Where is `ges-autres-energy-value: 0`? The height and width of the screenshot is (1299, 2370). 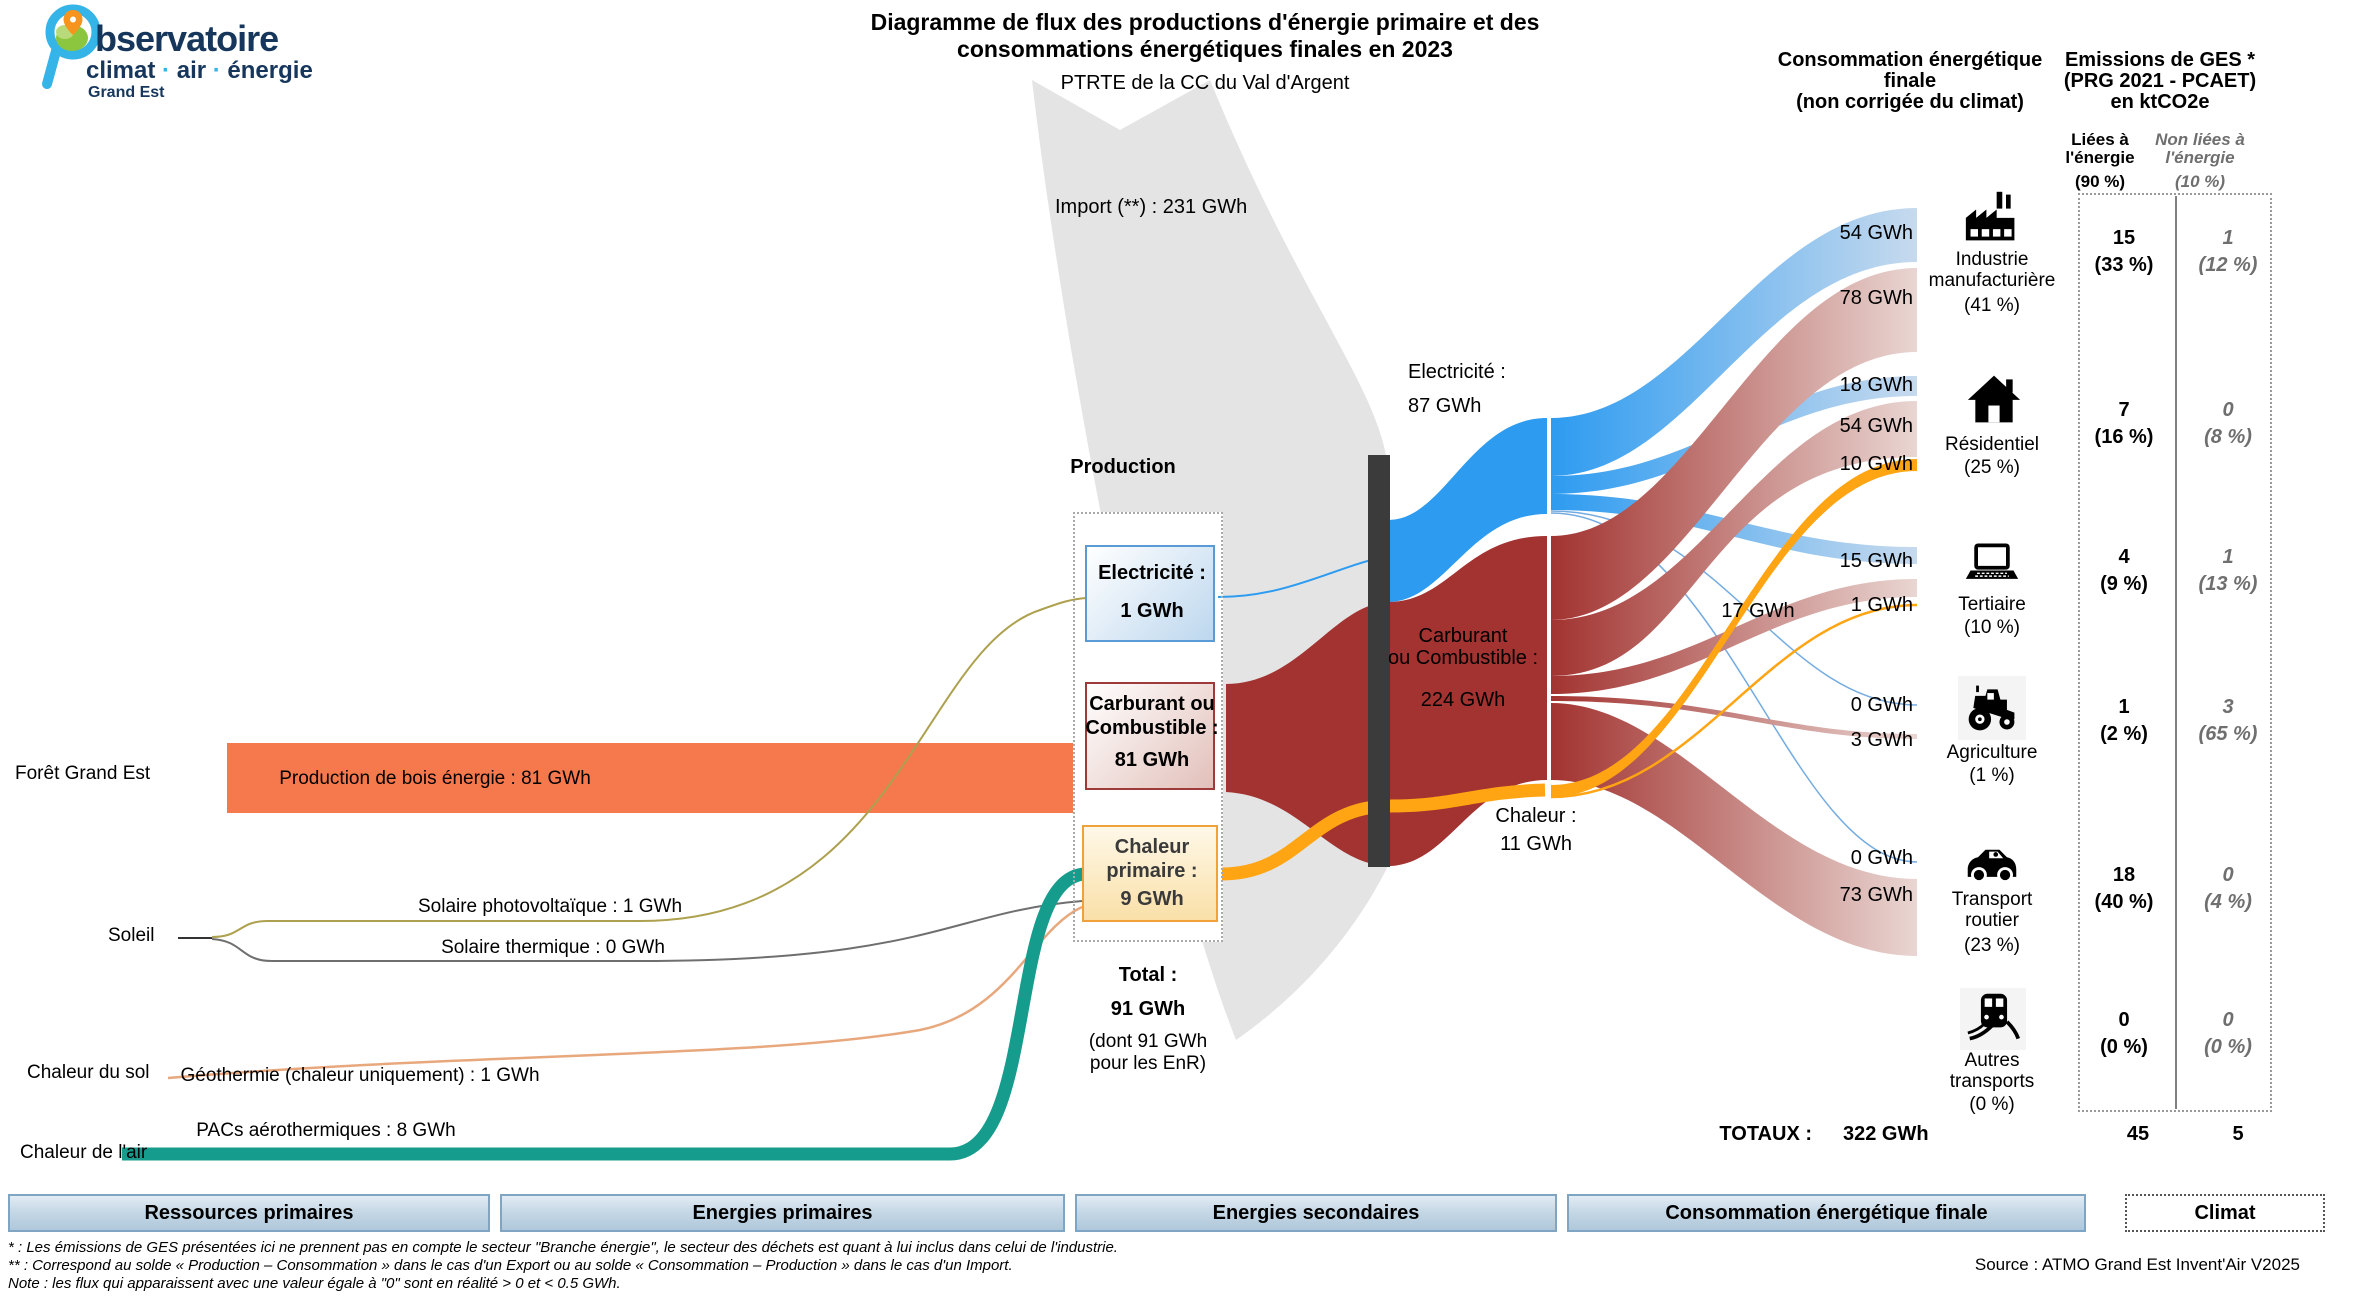 ges-autres-energy-value: 0 is located at coordinates (2124, 1020).